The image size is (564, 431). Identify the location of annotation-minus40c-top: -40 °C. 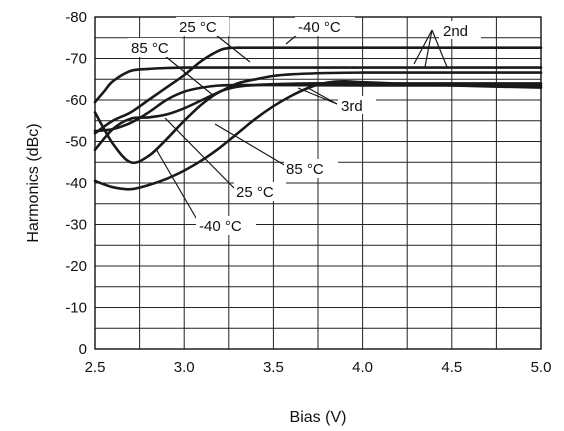
(319, 27).